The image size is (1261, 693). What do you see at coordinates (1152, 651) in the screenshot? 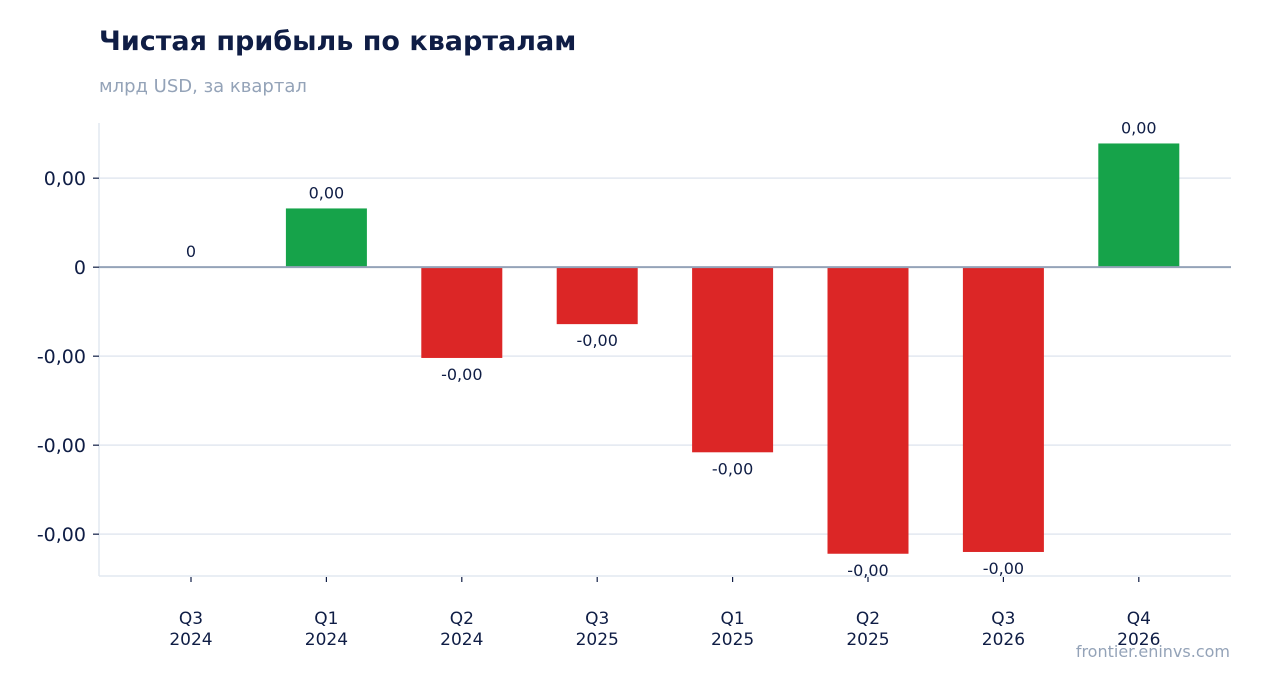
I see `source-label: frontier.eninvs.com` at bounding box center [1152, 651].